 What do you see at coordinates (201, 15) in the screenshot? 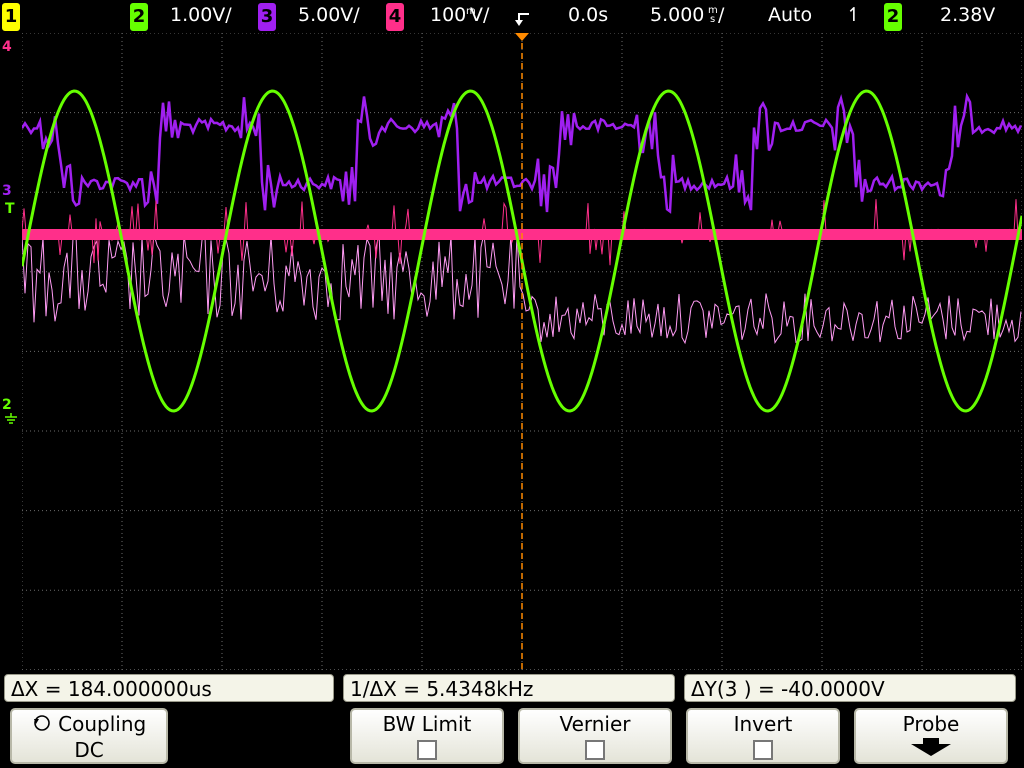
I see `channel-2-scale: 1.00V/` at bounding box center [201, 15].